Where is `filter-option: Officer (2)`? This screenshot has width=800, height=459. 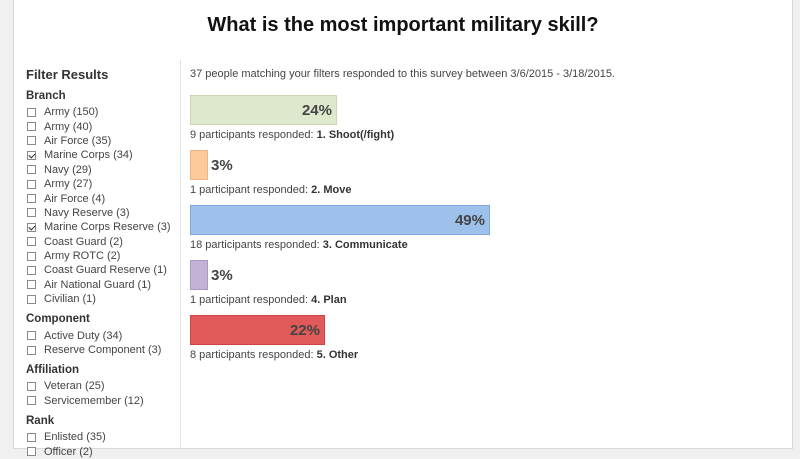
filter-option: Officer (2) is located at coordinates (101, 451).